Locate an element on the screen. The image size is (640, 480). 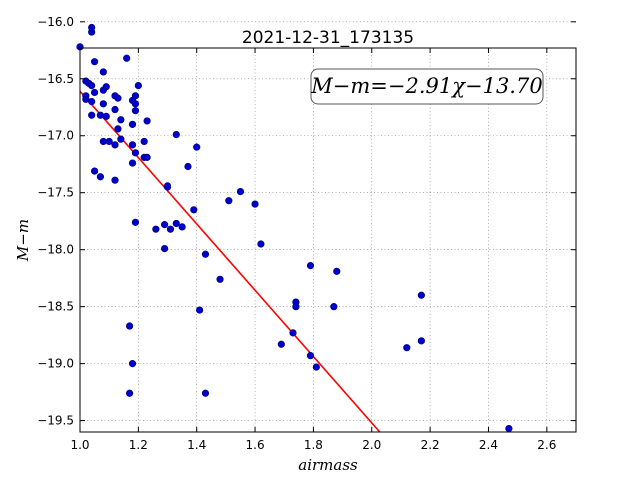
y-tick-label: −17.0 is located at coordinates (55, 136).